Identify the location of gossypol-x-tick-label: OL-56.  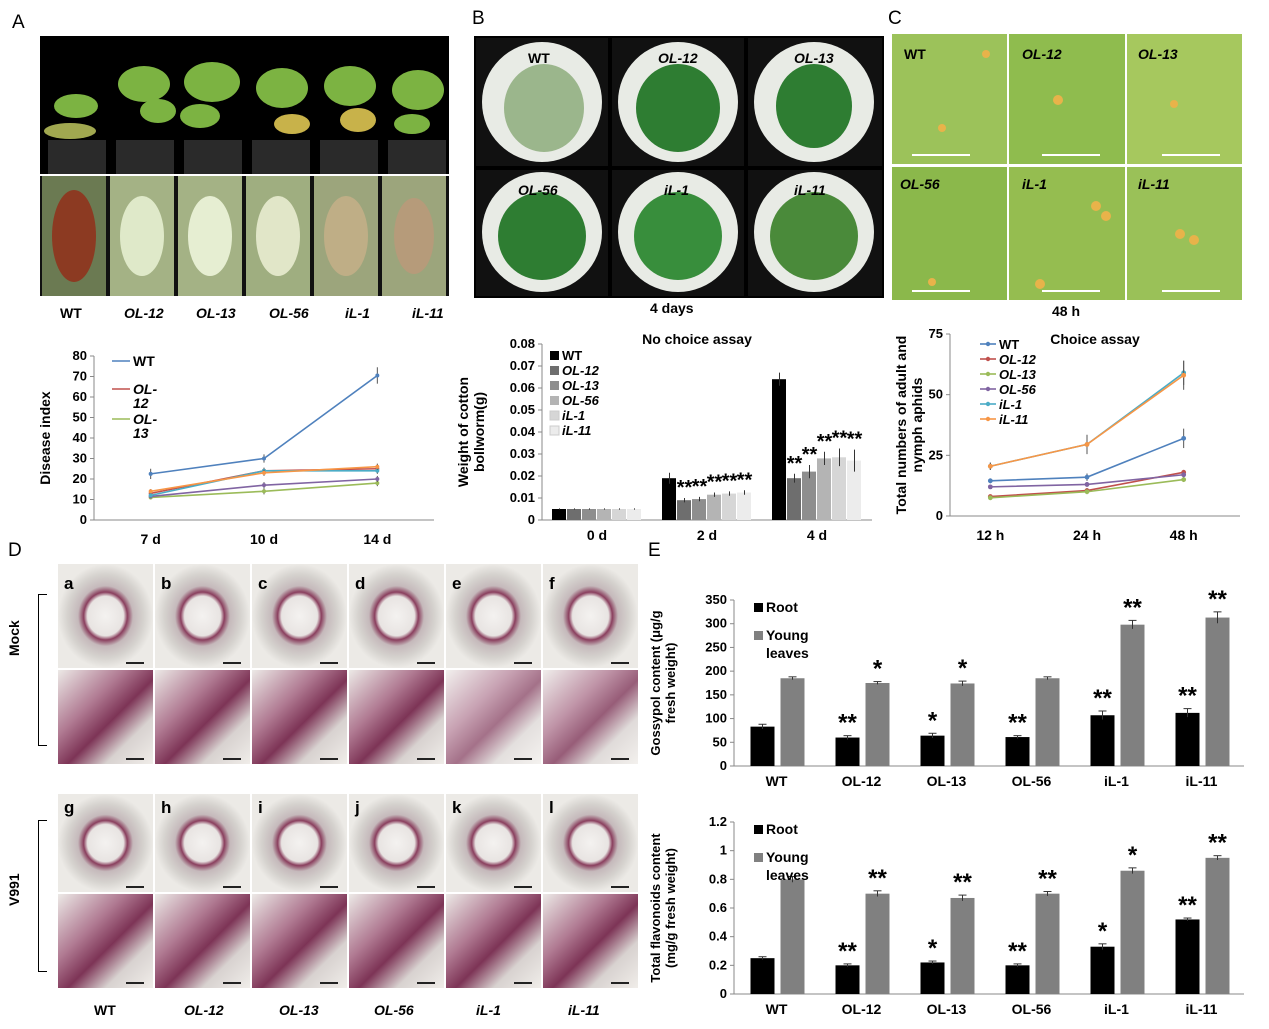
(1032, 781).